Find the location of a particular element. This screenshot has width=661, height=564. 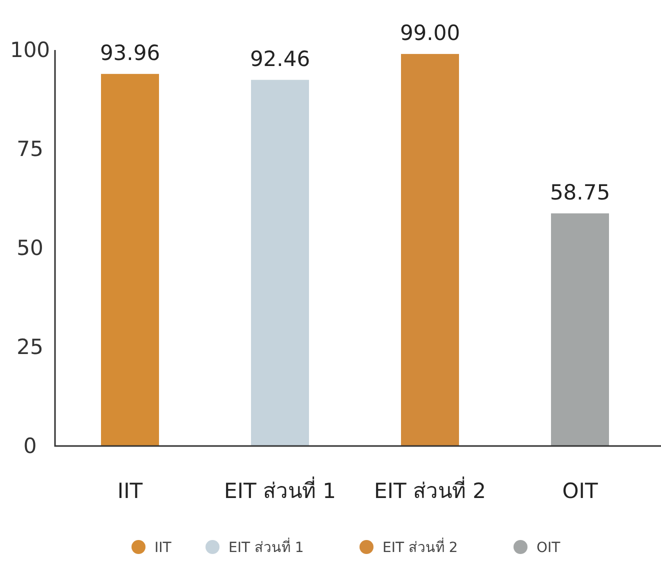

y-tick-label: 50 is located at coordinates (30, 248).